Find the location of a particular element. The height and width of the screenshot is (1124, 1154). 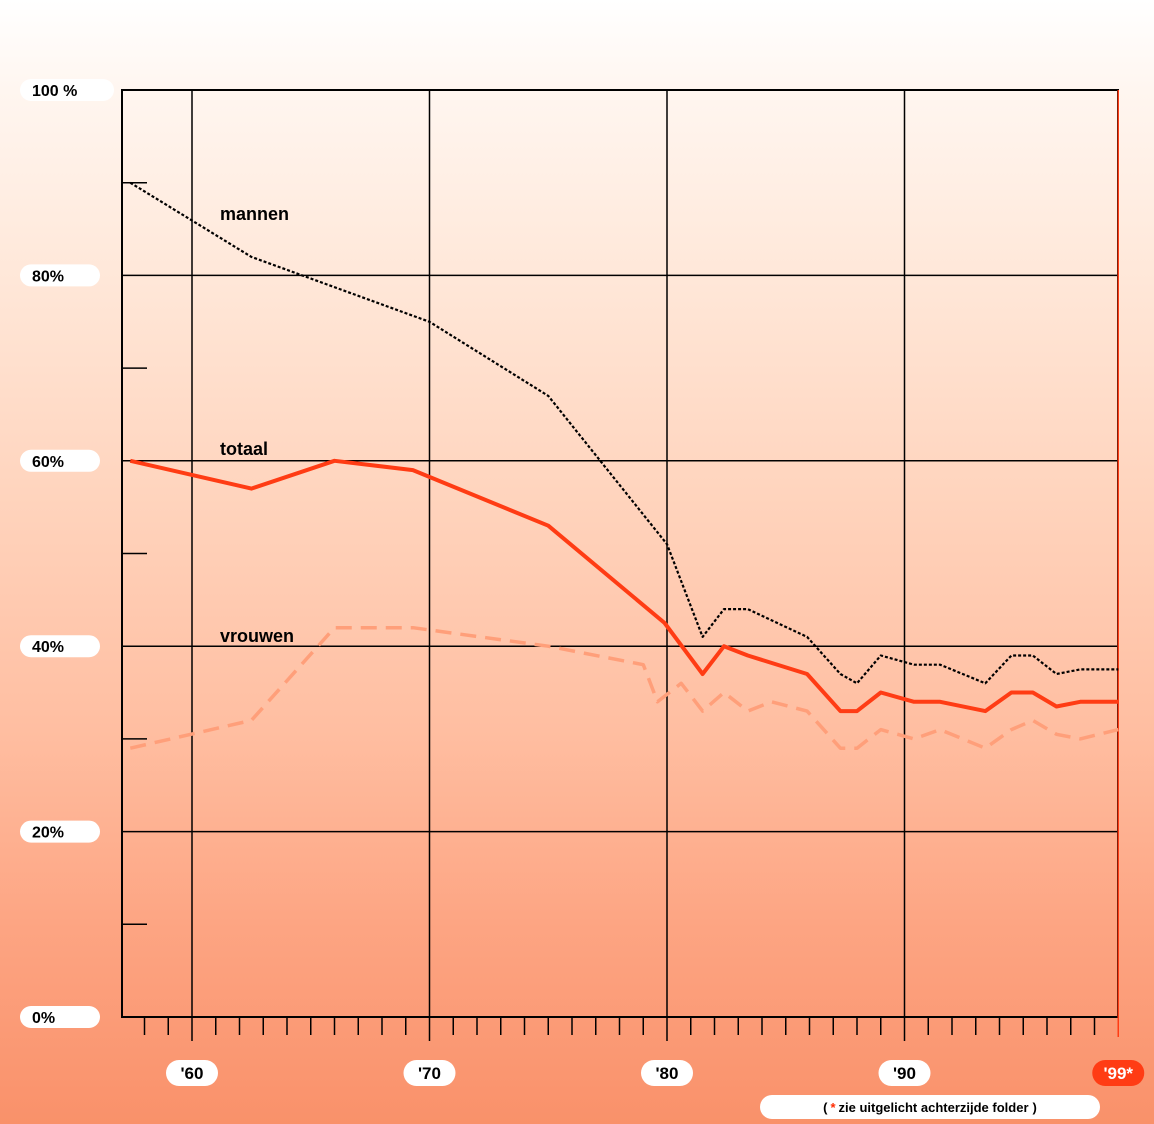

y-tick-label: 80% is located at coordinates (48, 276).